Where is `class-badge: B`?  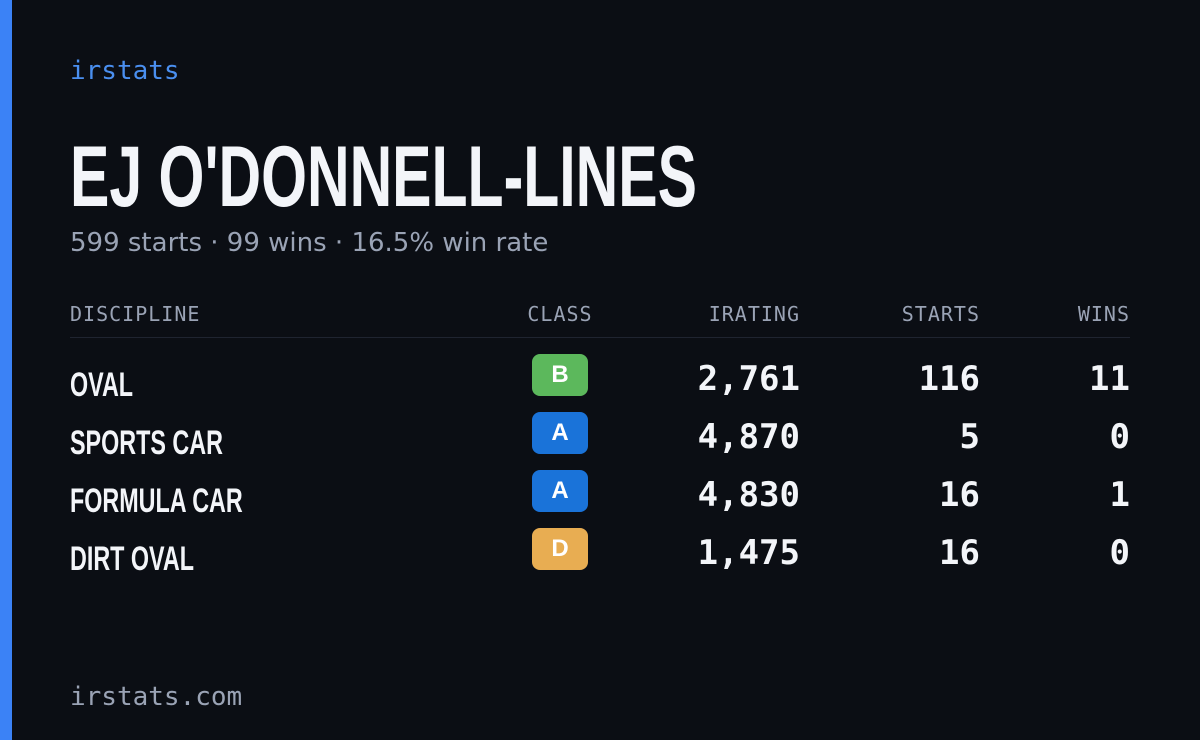
class-badge: B is located at coordinates (560, 375).